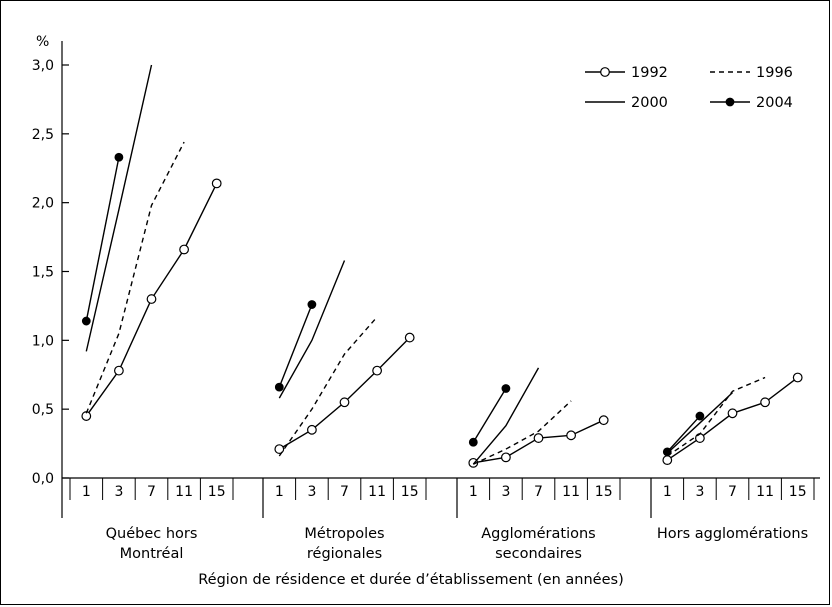 The width and height of the screenshot is (832, 607). I want to click on legend-item-2000: 2000, so click(626, 103).